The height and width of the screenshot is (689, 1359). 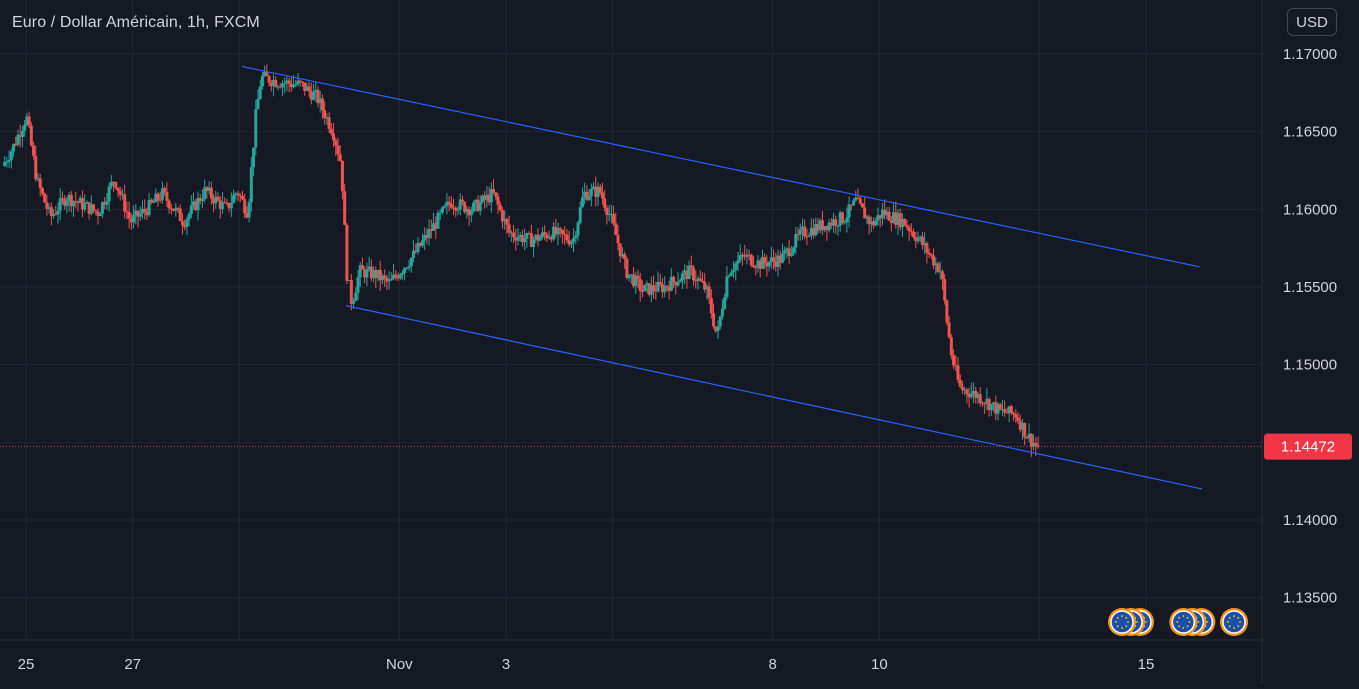 What do you see at coordinates (1312, 22) in the screenshot?
I see `currency-button: USD` at bounding box center [1312, 22].